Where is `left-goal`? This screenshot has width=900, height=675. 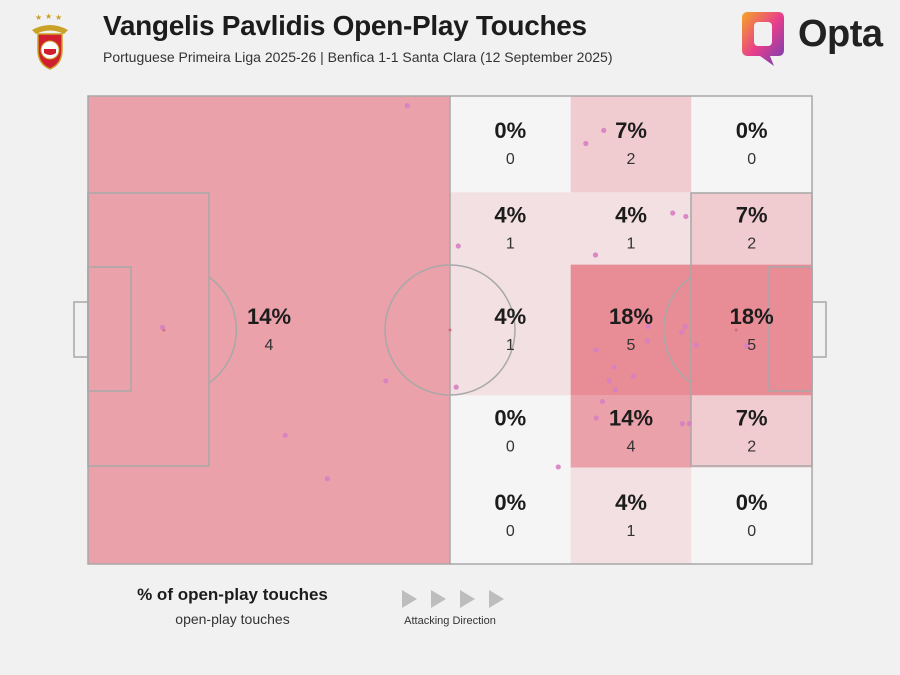 left-goal is located at coordinates (81, 329).